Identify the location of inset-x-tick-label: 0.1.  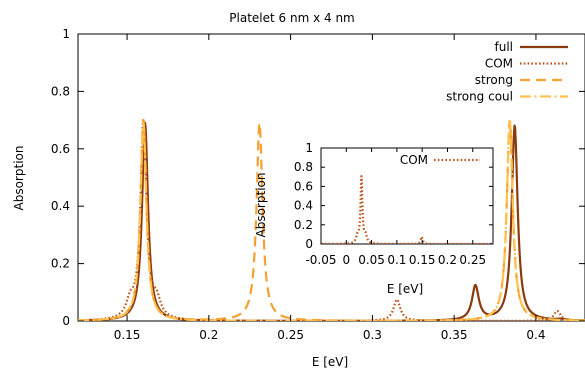
(396, 260).